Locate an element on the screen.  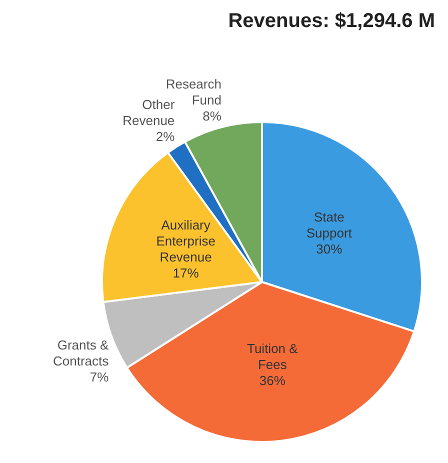
chart-title: Revenues: $1,294.6 M is located at coordinates (332, 21).